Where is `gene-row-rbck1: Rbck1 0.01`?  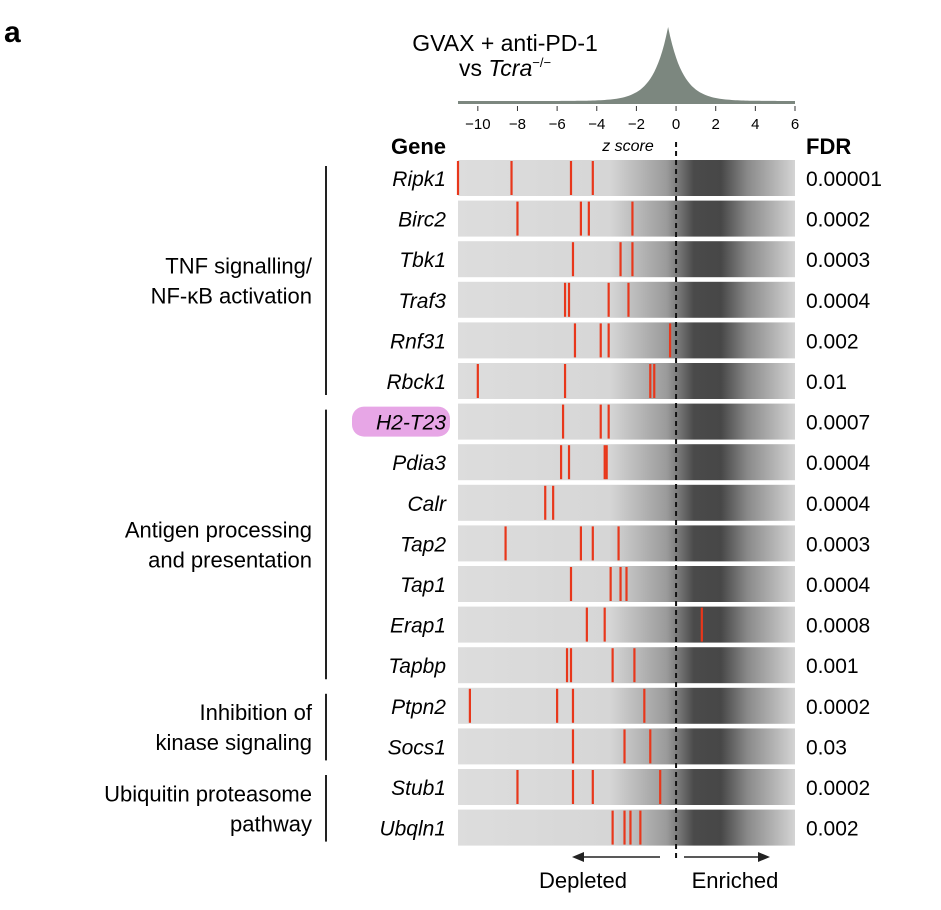
gene-row-rbck1: Rbck1 0.01 is located at coordinates (616, 381).